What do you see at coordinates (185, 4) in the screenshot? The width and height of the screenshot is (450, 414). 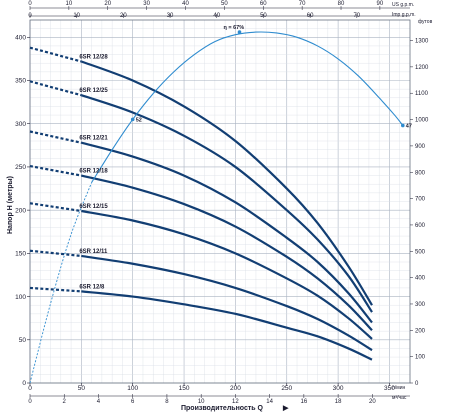 I see `us-gpm-tick-label: 40` at bounding box center [185, 4].